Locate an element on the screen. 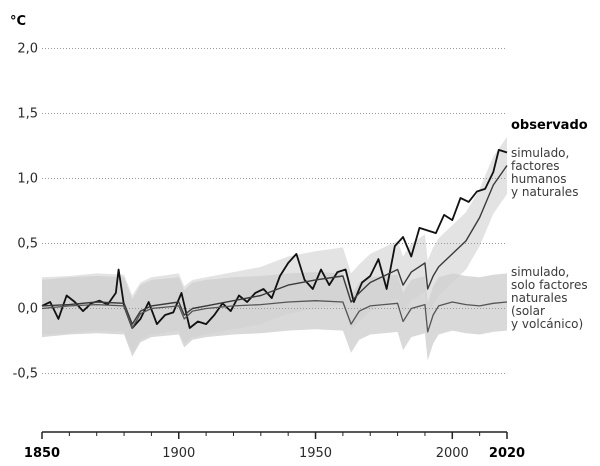 This screenshot has height=466, width=600. legend-human-natural-line-2: factores is located at coordinates (535, 166).